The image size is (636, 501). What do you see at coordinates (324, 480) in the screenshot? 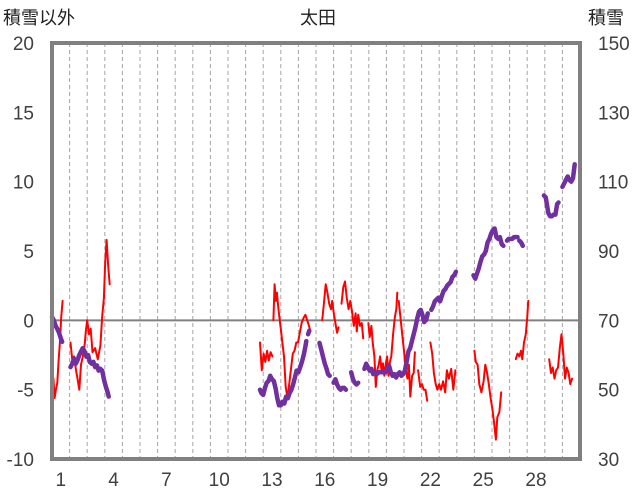
I see `x-tick-label: 16` at bounding box center [324, 480].